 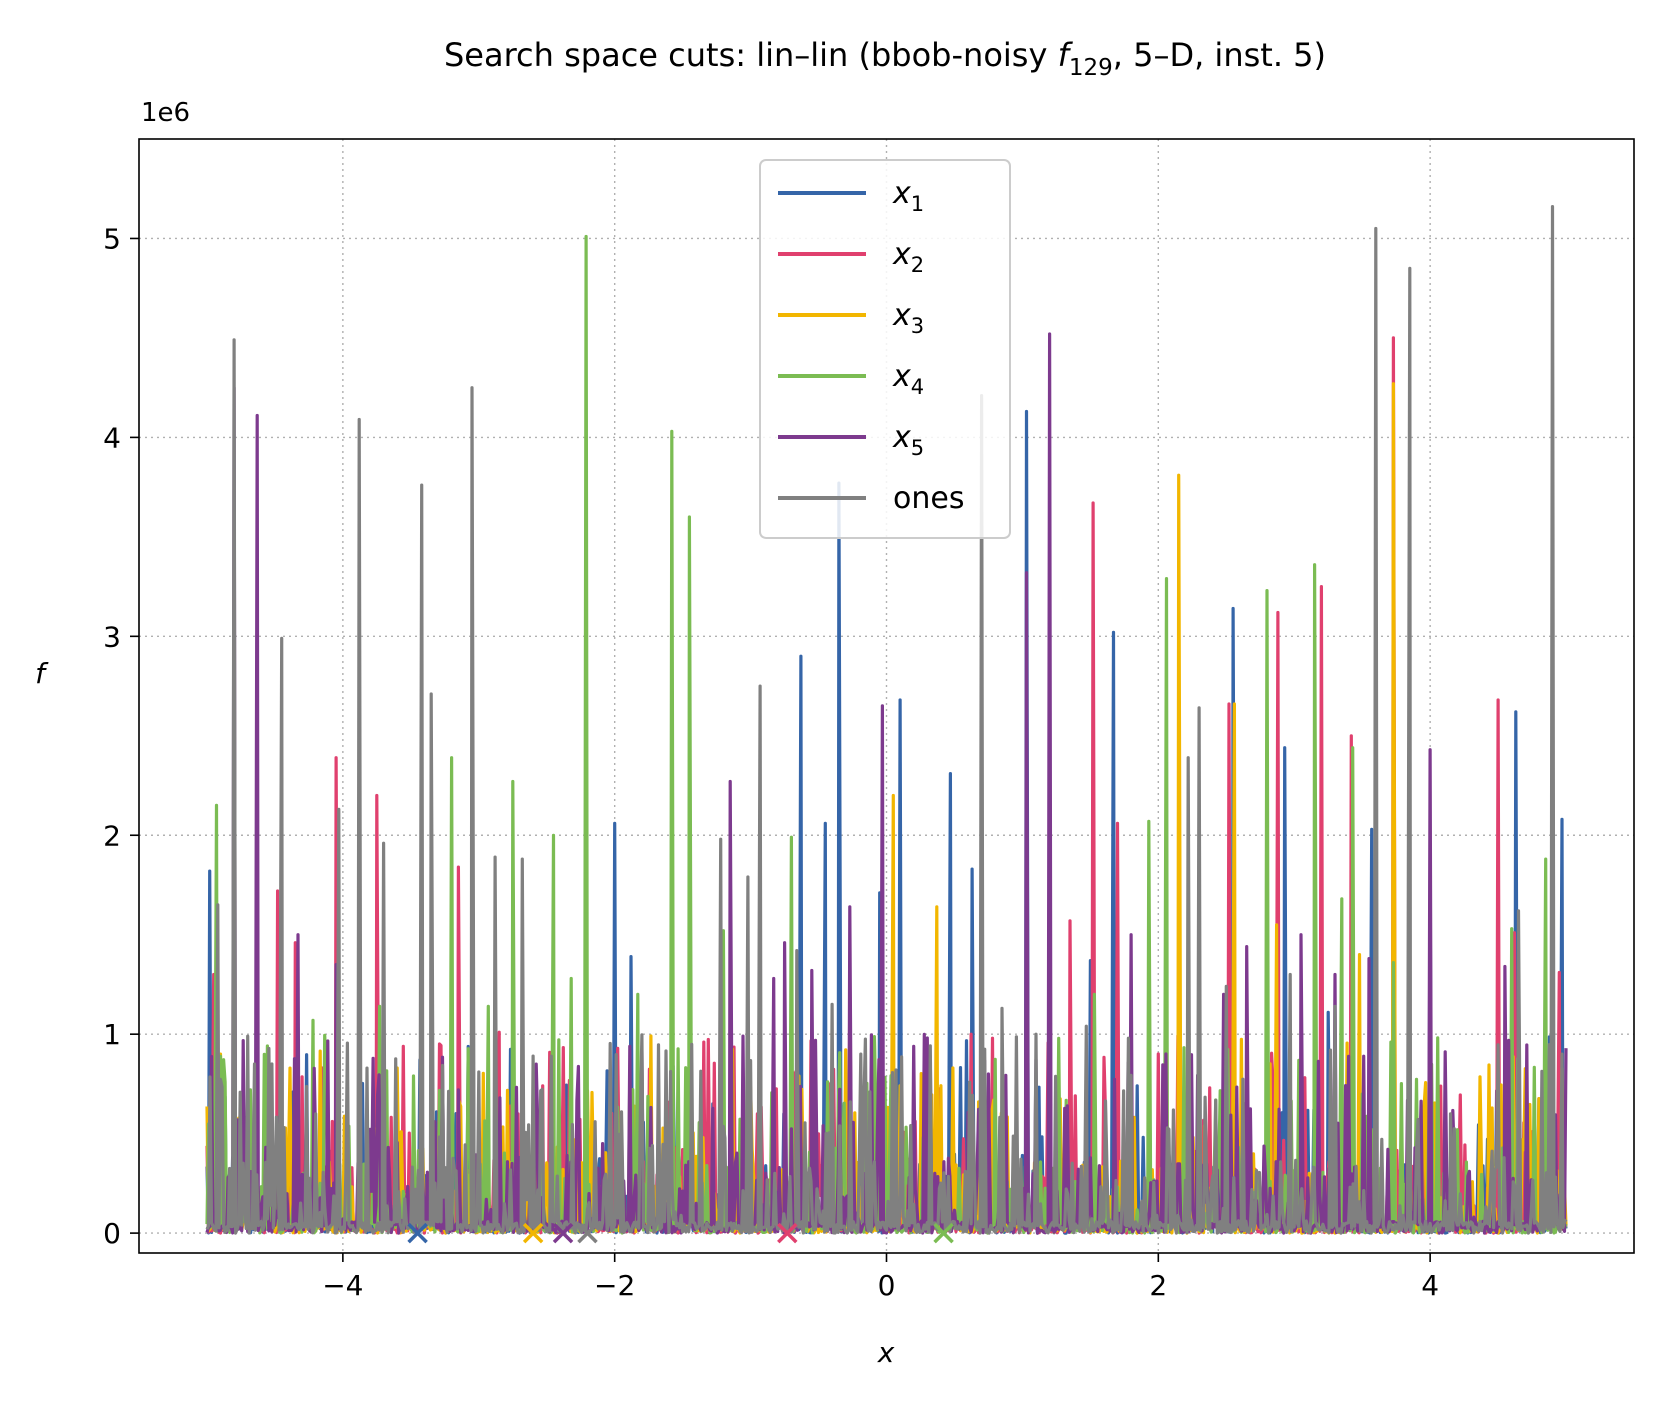 I want to click on y-tick-label: 3, so click(x=112, y=636).